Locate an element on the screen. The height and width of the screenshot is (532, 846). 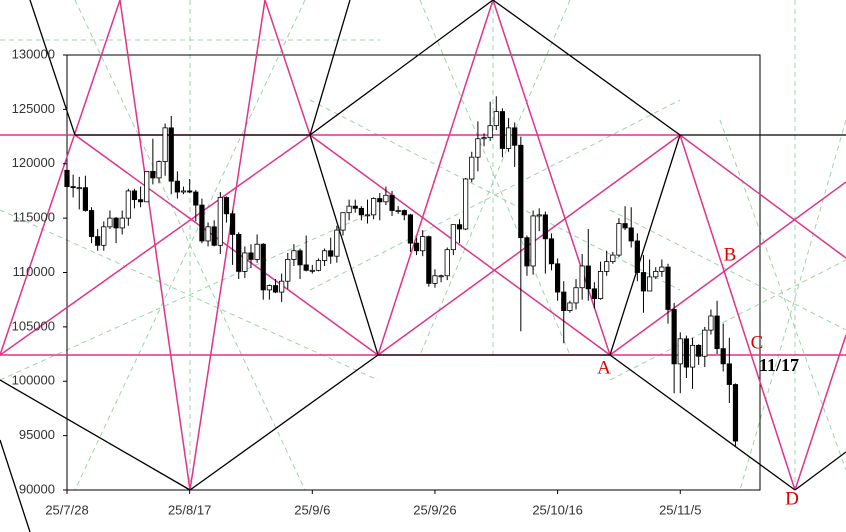
y-tick-label: 125000 is located at coordinates (33, 108).